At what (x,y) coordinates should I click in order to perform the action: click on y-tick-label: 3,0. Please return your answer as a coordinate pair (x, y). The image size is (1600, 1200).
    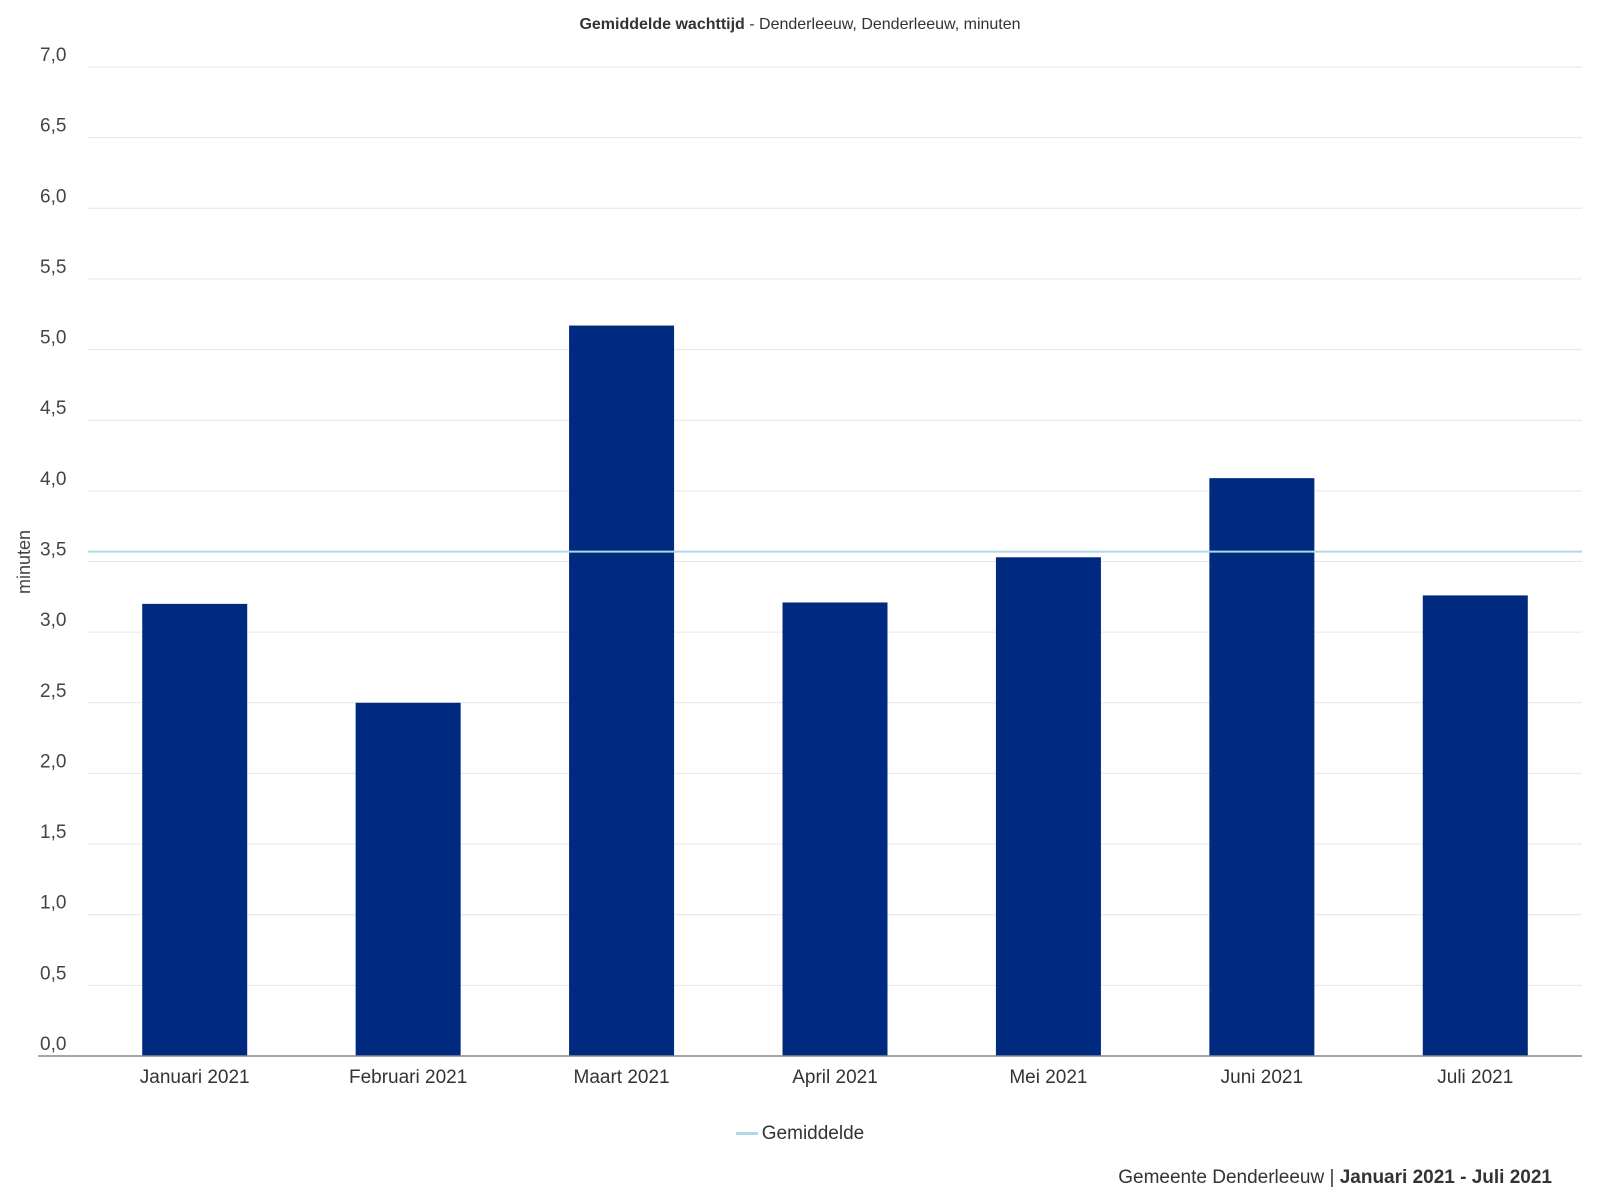
    Looking at the image, I should click on (53, 620).